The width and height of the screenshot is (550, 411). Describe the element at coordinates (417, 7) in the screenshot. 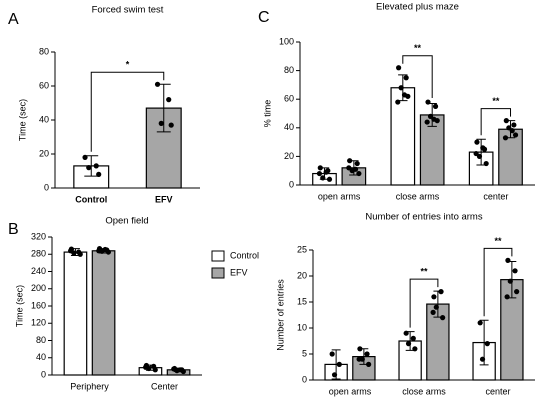

I see `chart-title: Elevated plus maze` at that location.